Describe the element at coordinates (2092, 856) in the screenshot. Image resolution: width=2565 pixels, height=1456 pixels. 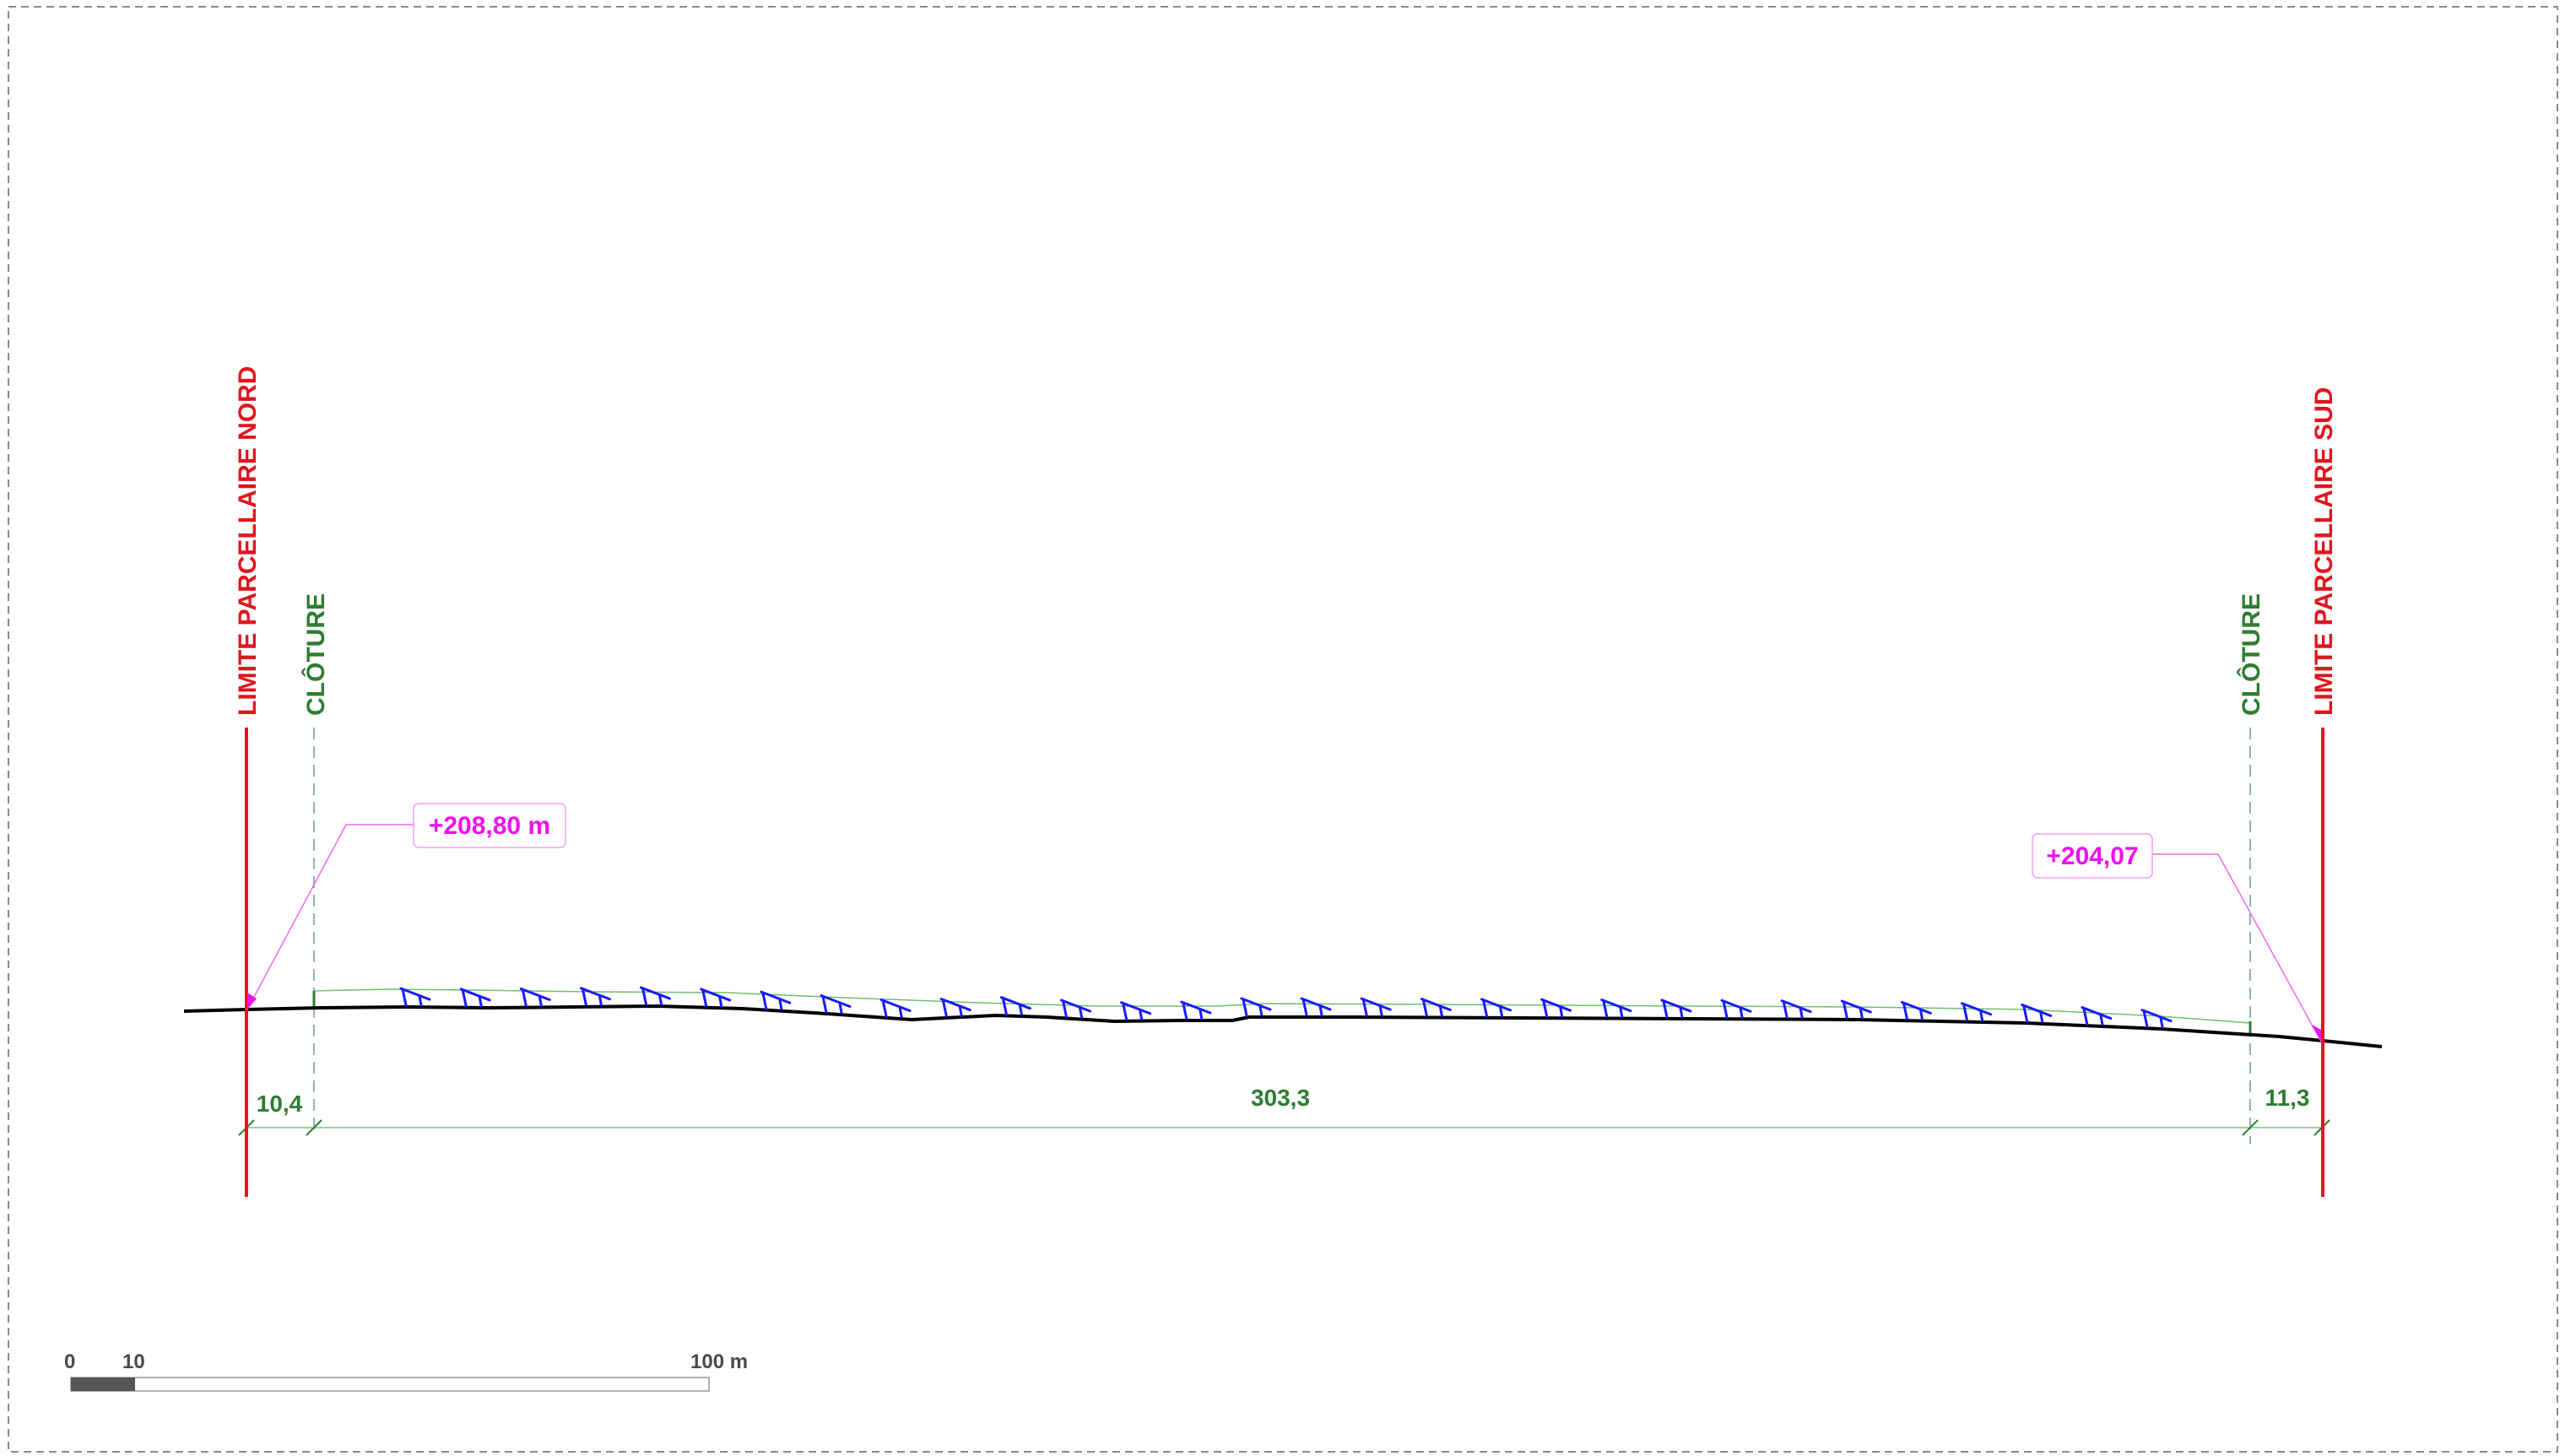
I see `elevation-south-box` at that location.